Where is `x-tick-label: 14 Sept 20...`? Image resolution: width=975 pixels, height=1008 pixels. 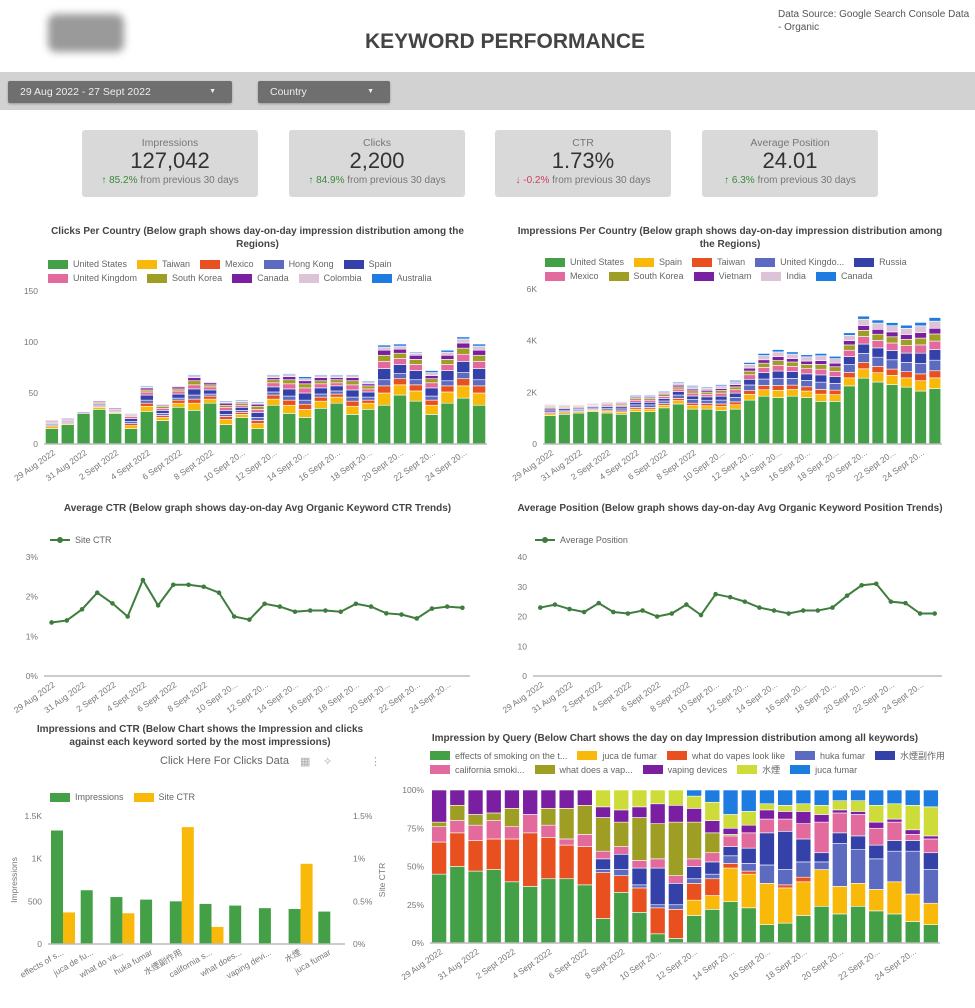
x-tick-label: 14 Sept 20... is located at coordinates (287, 465).